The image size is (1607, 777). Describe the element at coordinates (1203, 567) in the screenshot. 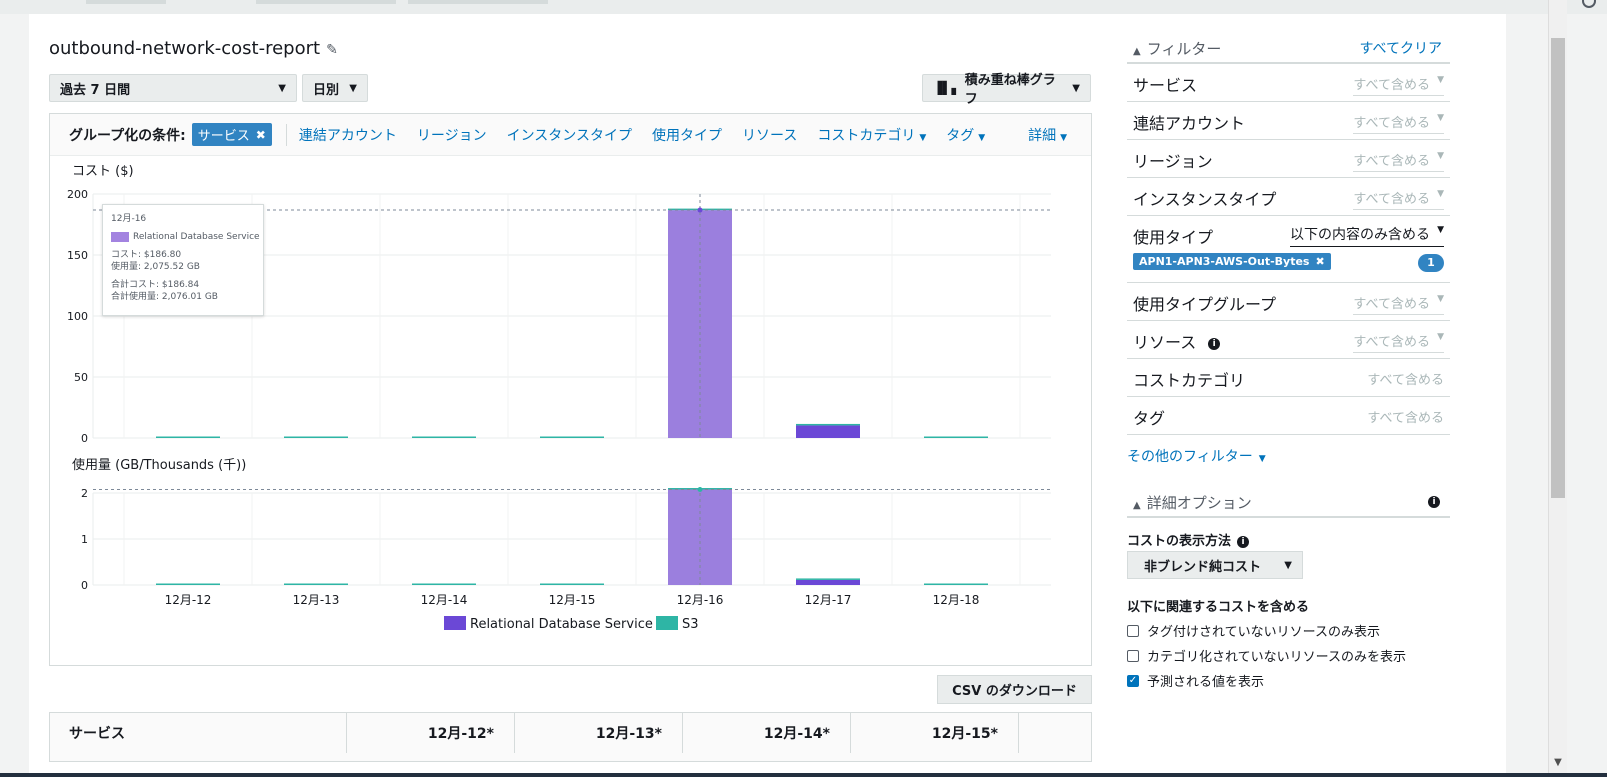

I see `cost-display-value: 非ブレンド純コスト` at that location.